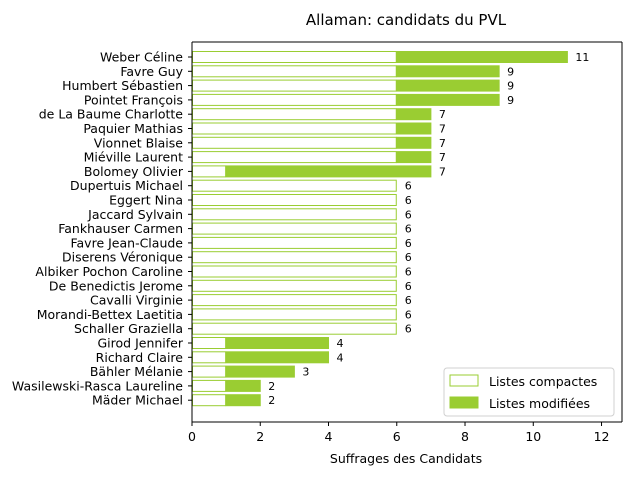  I want to click on category-label: Paquier Mathias, so click(133, 128).